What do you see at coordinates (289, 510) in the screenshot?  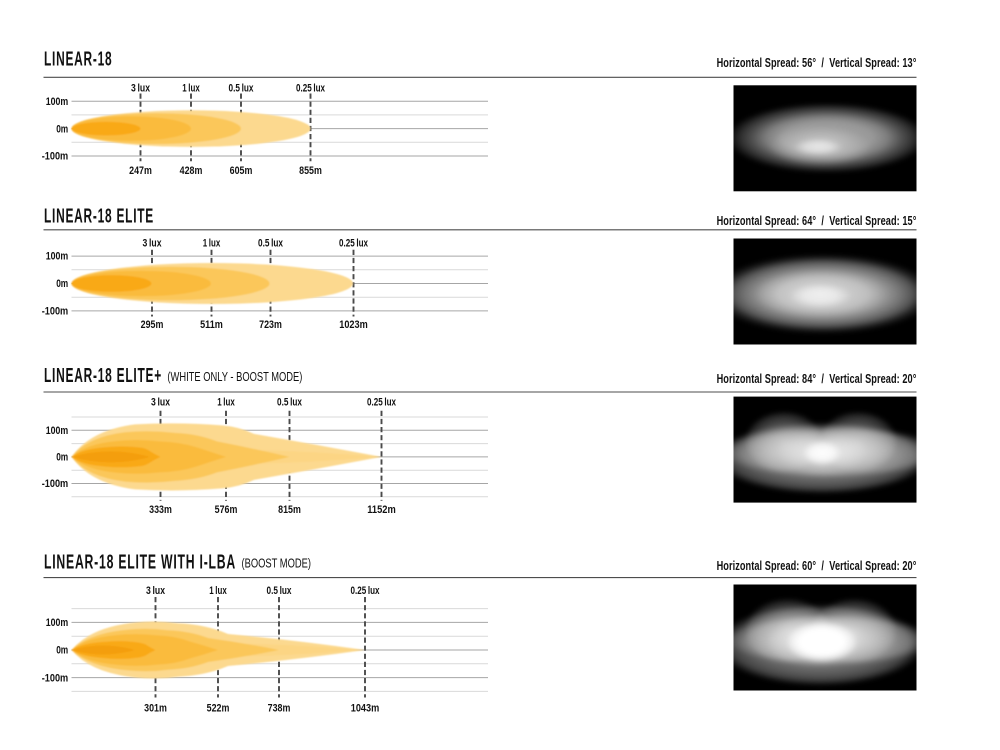 I see `svg-text: 815m` at bounding box center [289, 510].